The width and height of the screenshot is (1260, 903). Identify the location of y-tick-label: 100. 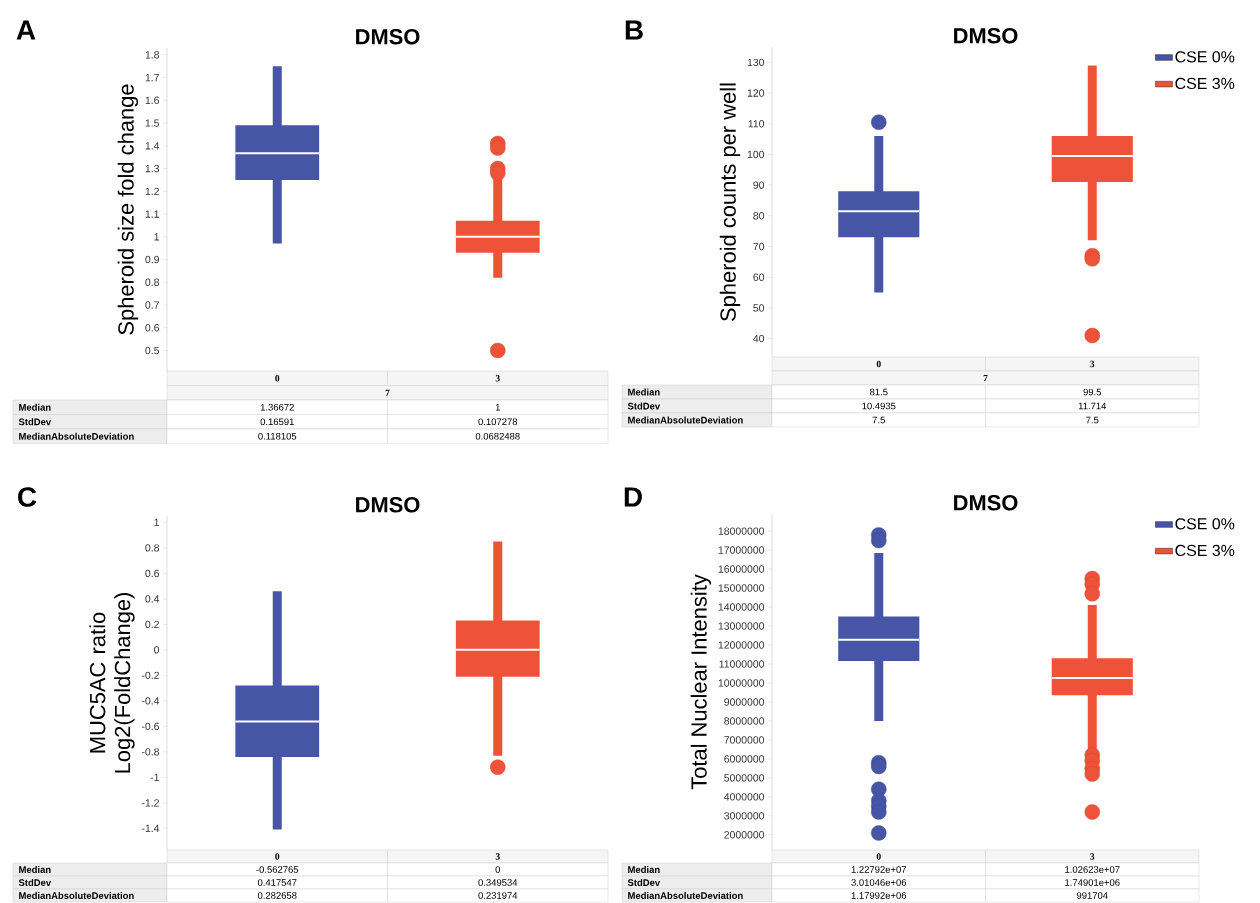
(756, 154).